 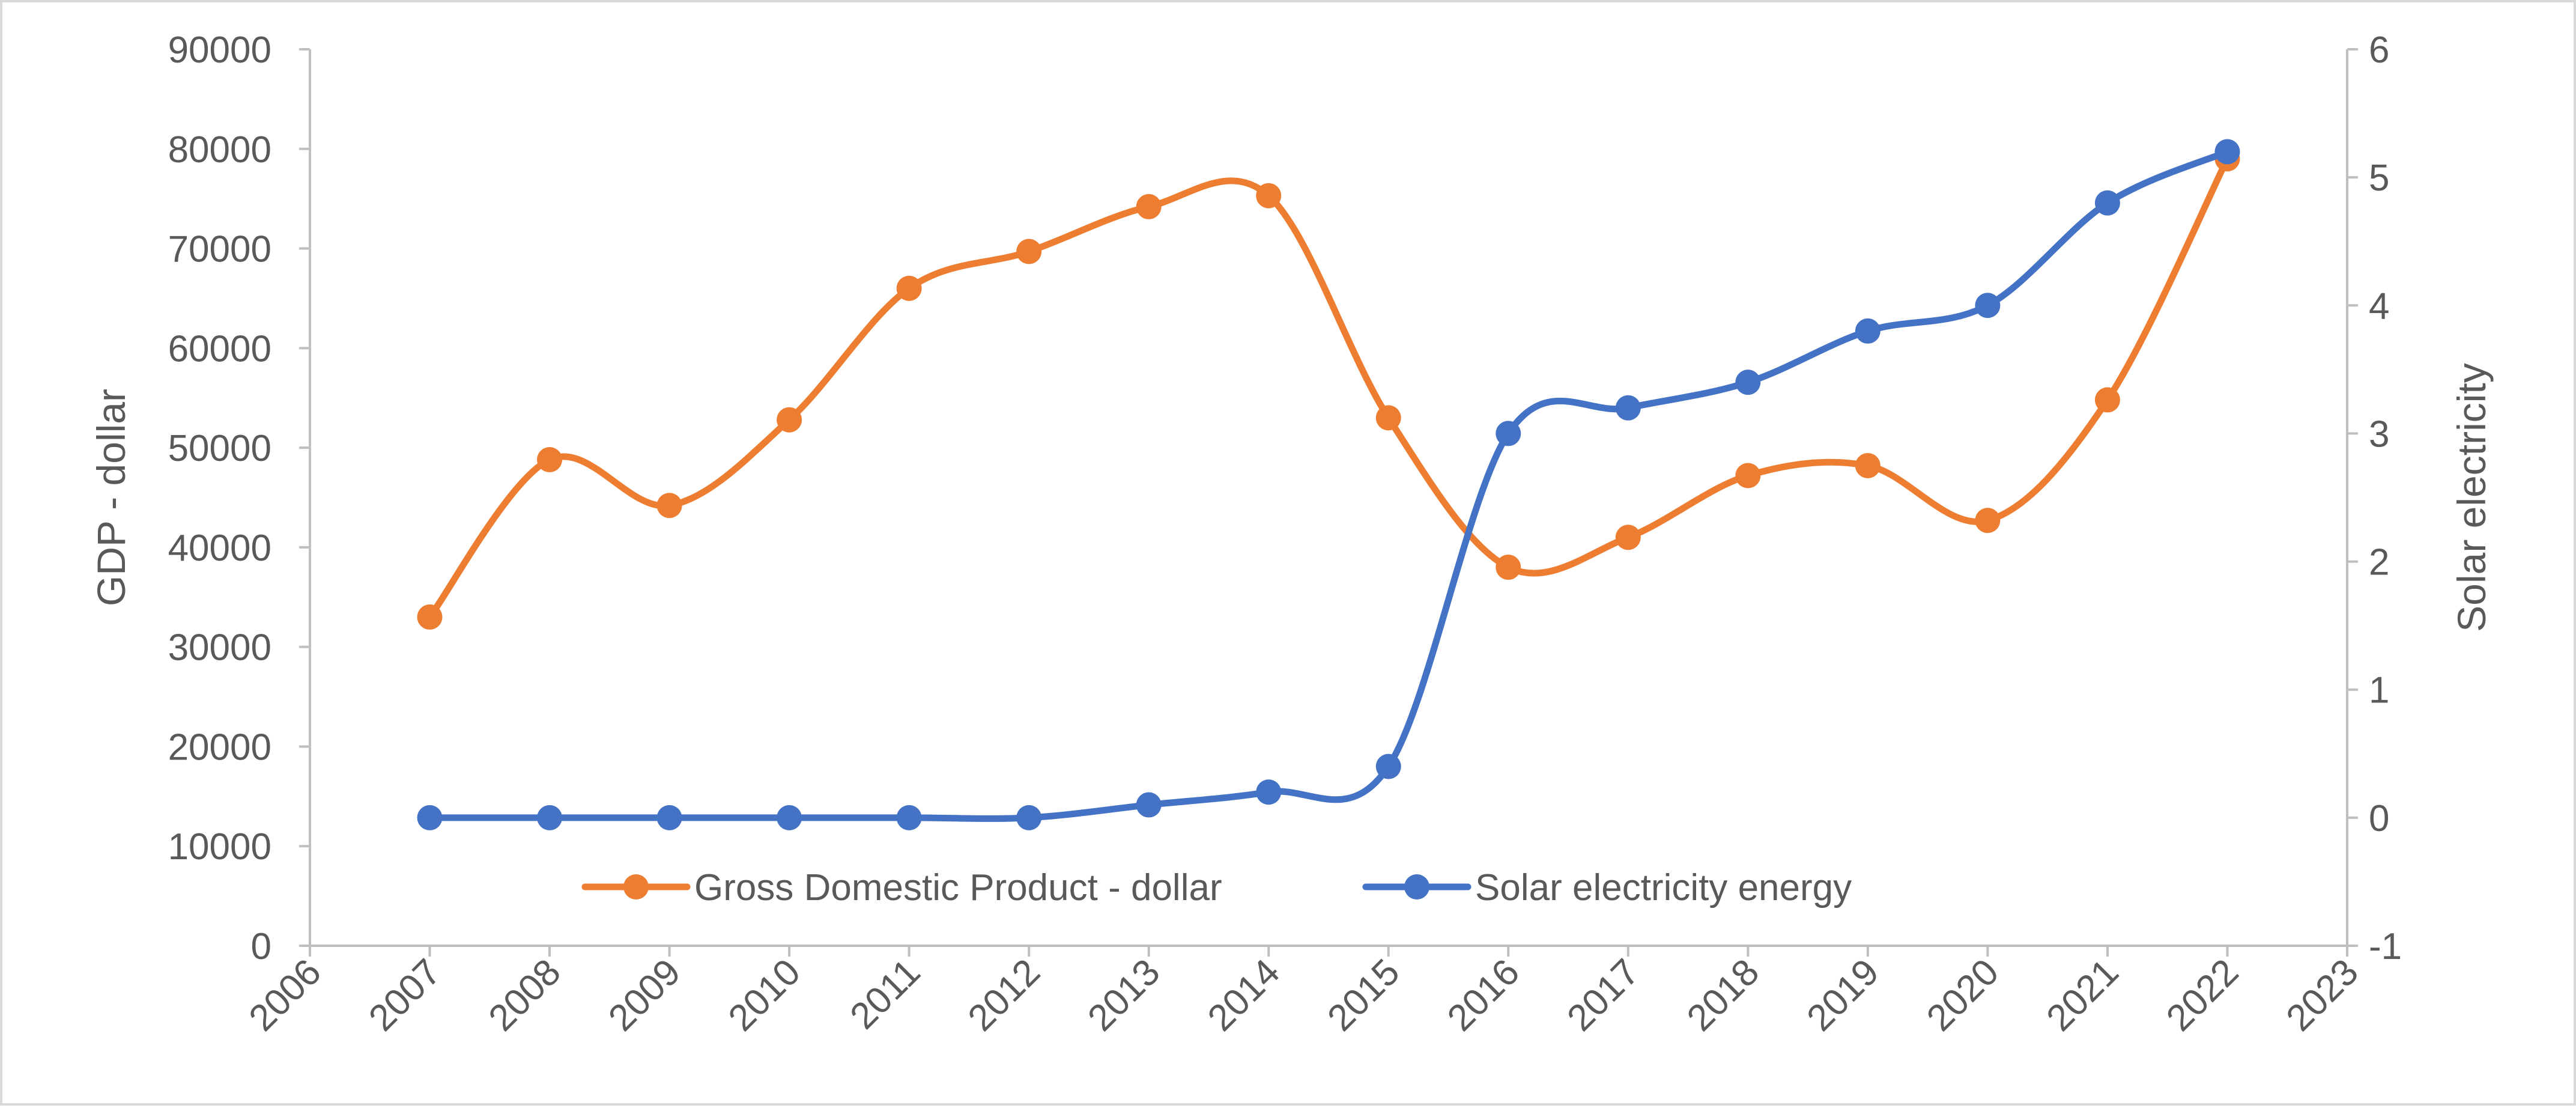 What do you see at coordinates (885, 994) in the screenshot?
I see `x-tick-label: 2011` at bounding box center [885, 994].